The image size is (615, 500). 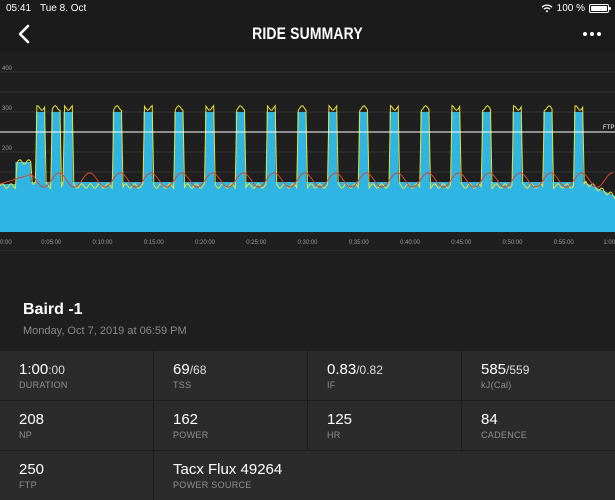 What do you see at coordinates (42, 369) in the screenshot?
I see `duration-value: 1:00:00` at bounding box center [42, 369].